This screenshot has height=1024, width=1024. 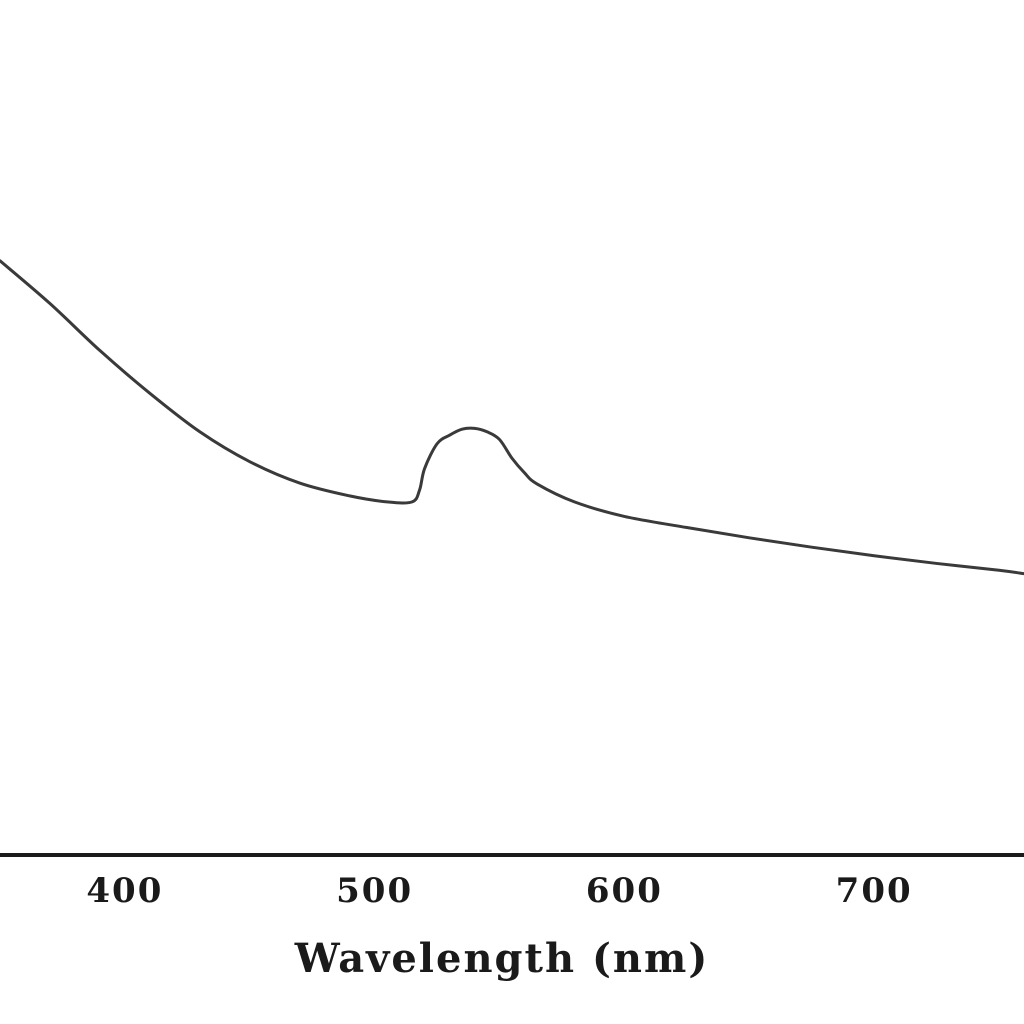 I want to click on x-axis-title: Wavelength (nm), so click(x=502, y=958).